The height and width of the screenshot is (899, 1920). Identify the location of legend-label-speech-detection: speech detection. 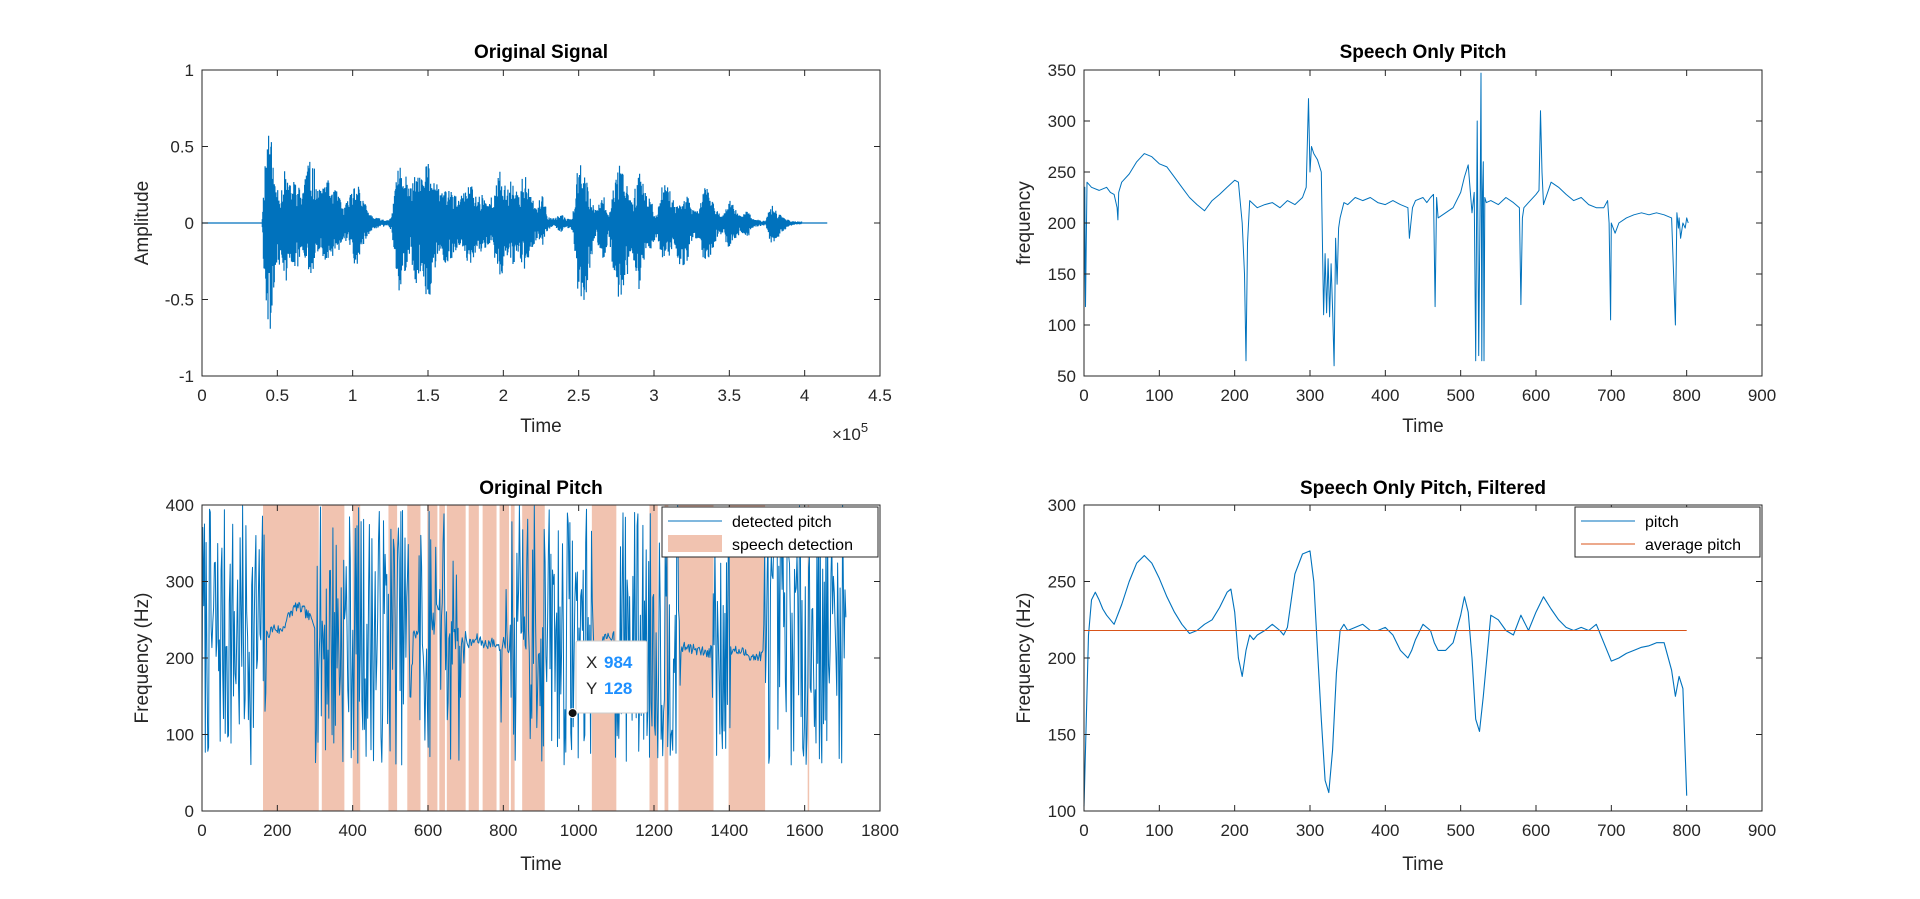
(792, 545).